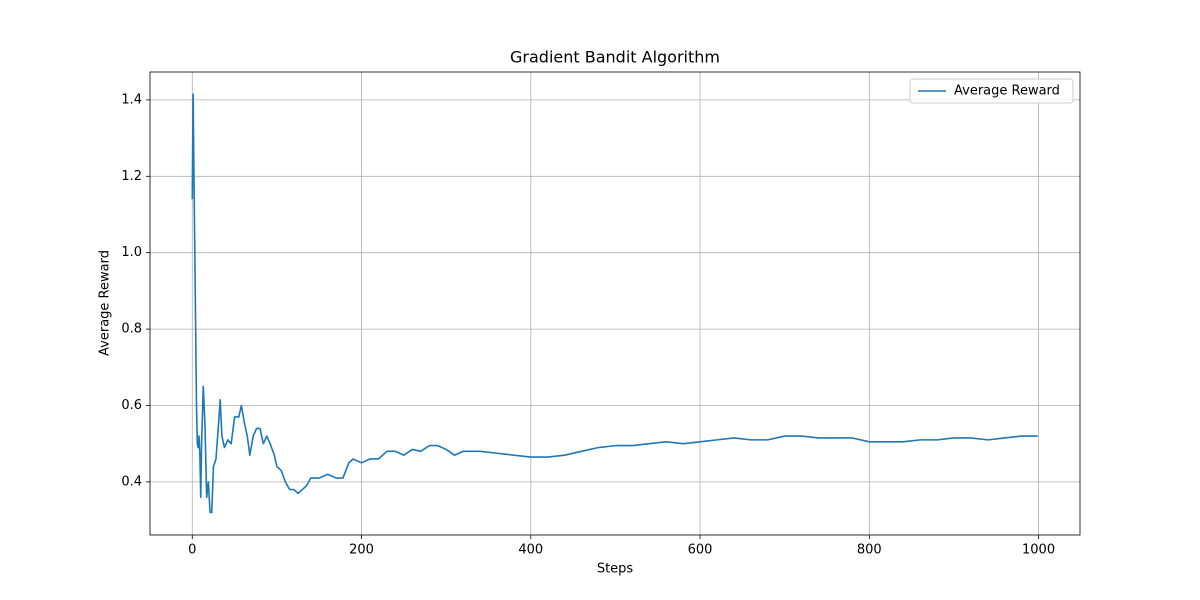 This screenshot has width=1200, height=600. I want to click on legend-label: Average Reward, so click(1007, 91).